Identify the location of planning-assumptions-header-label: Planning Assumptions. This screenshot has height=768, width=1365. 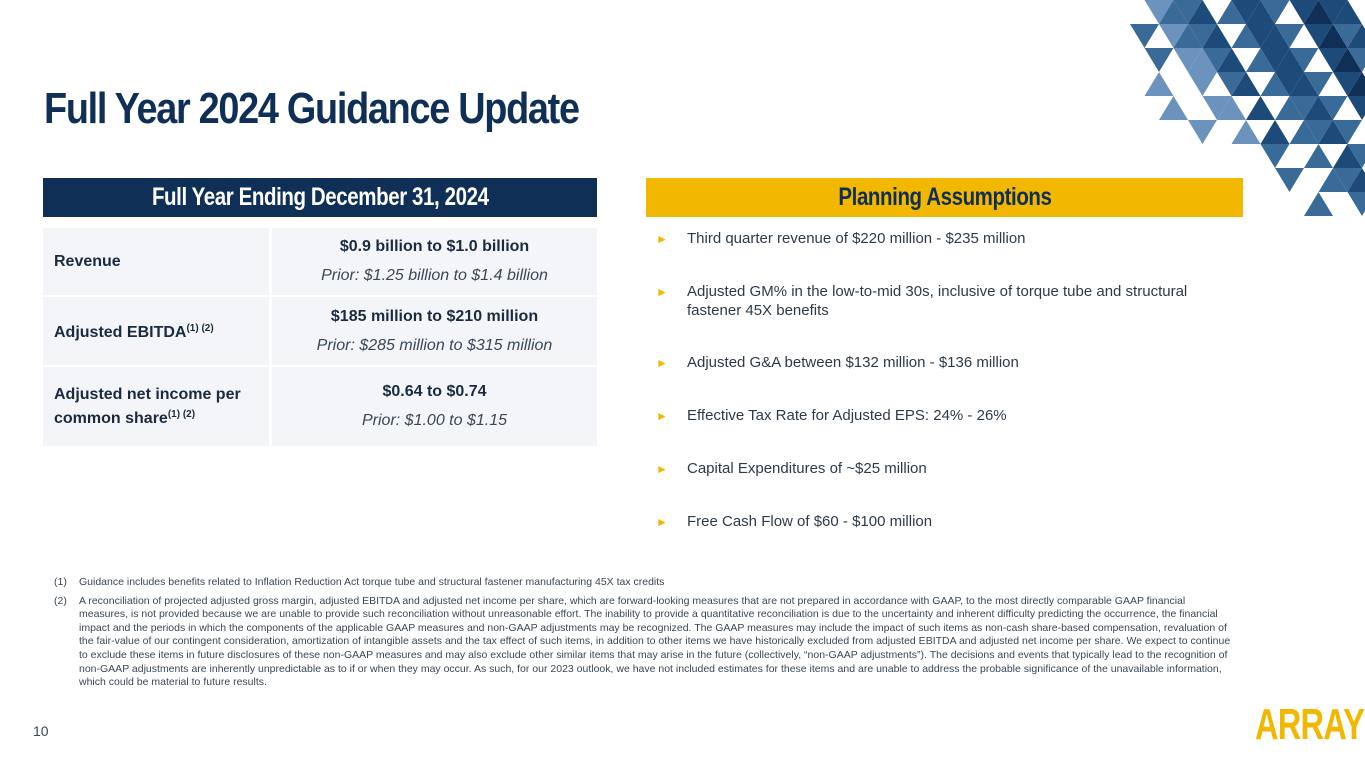
(944, 197).